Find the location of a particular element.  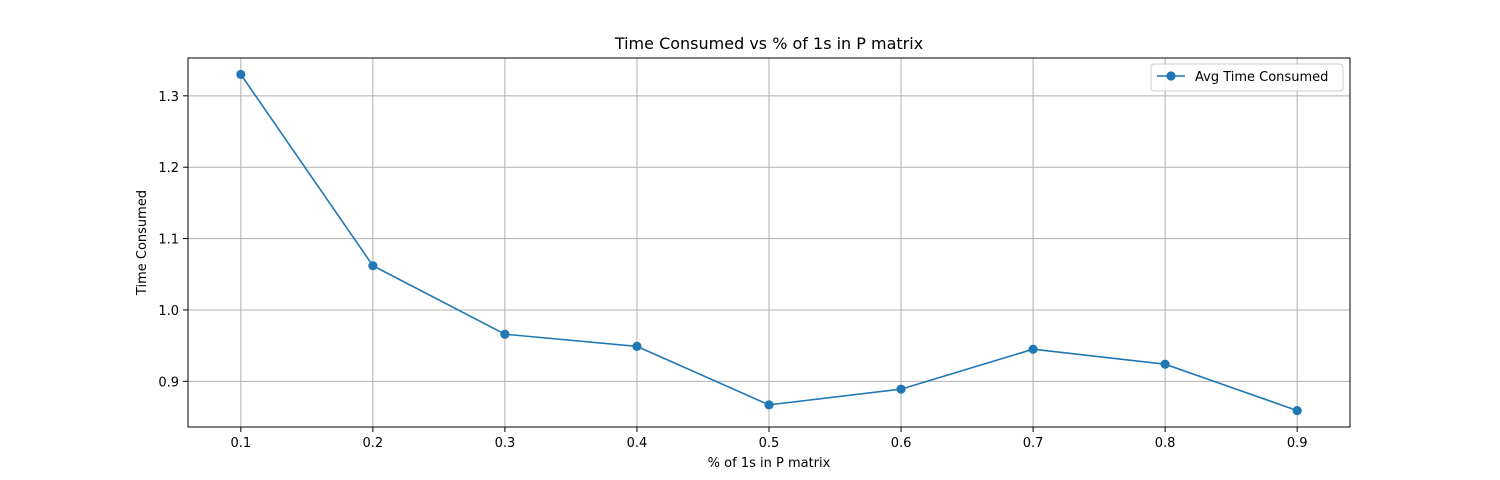

x-tick-label: 0.8 is located at coordinates (1165, 443).